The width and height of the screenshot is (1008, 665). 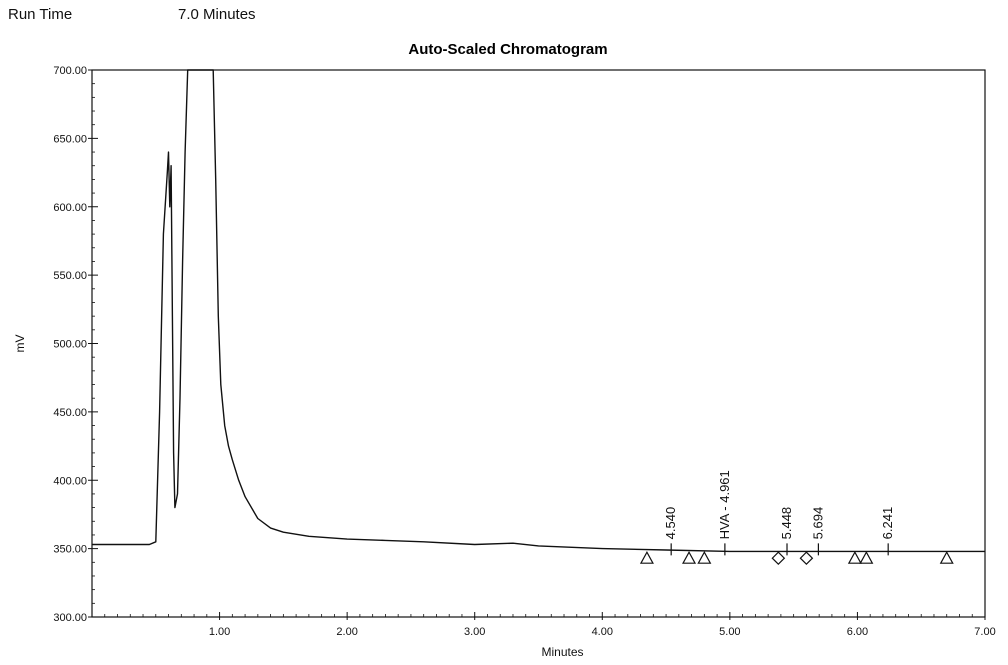 I want to click on x-tick-label: 7.00, so click(x=984, y=632).